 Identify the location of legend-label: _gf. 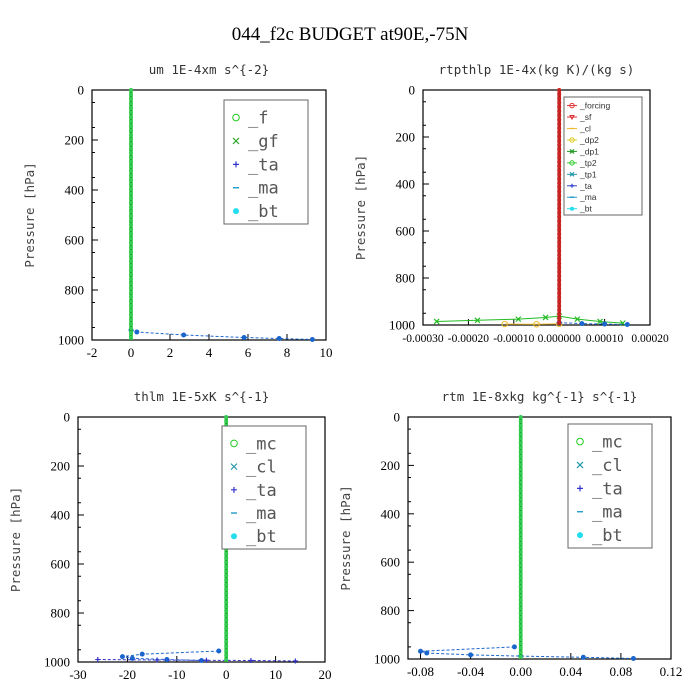
(263, 142).